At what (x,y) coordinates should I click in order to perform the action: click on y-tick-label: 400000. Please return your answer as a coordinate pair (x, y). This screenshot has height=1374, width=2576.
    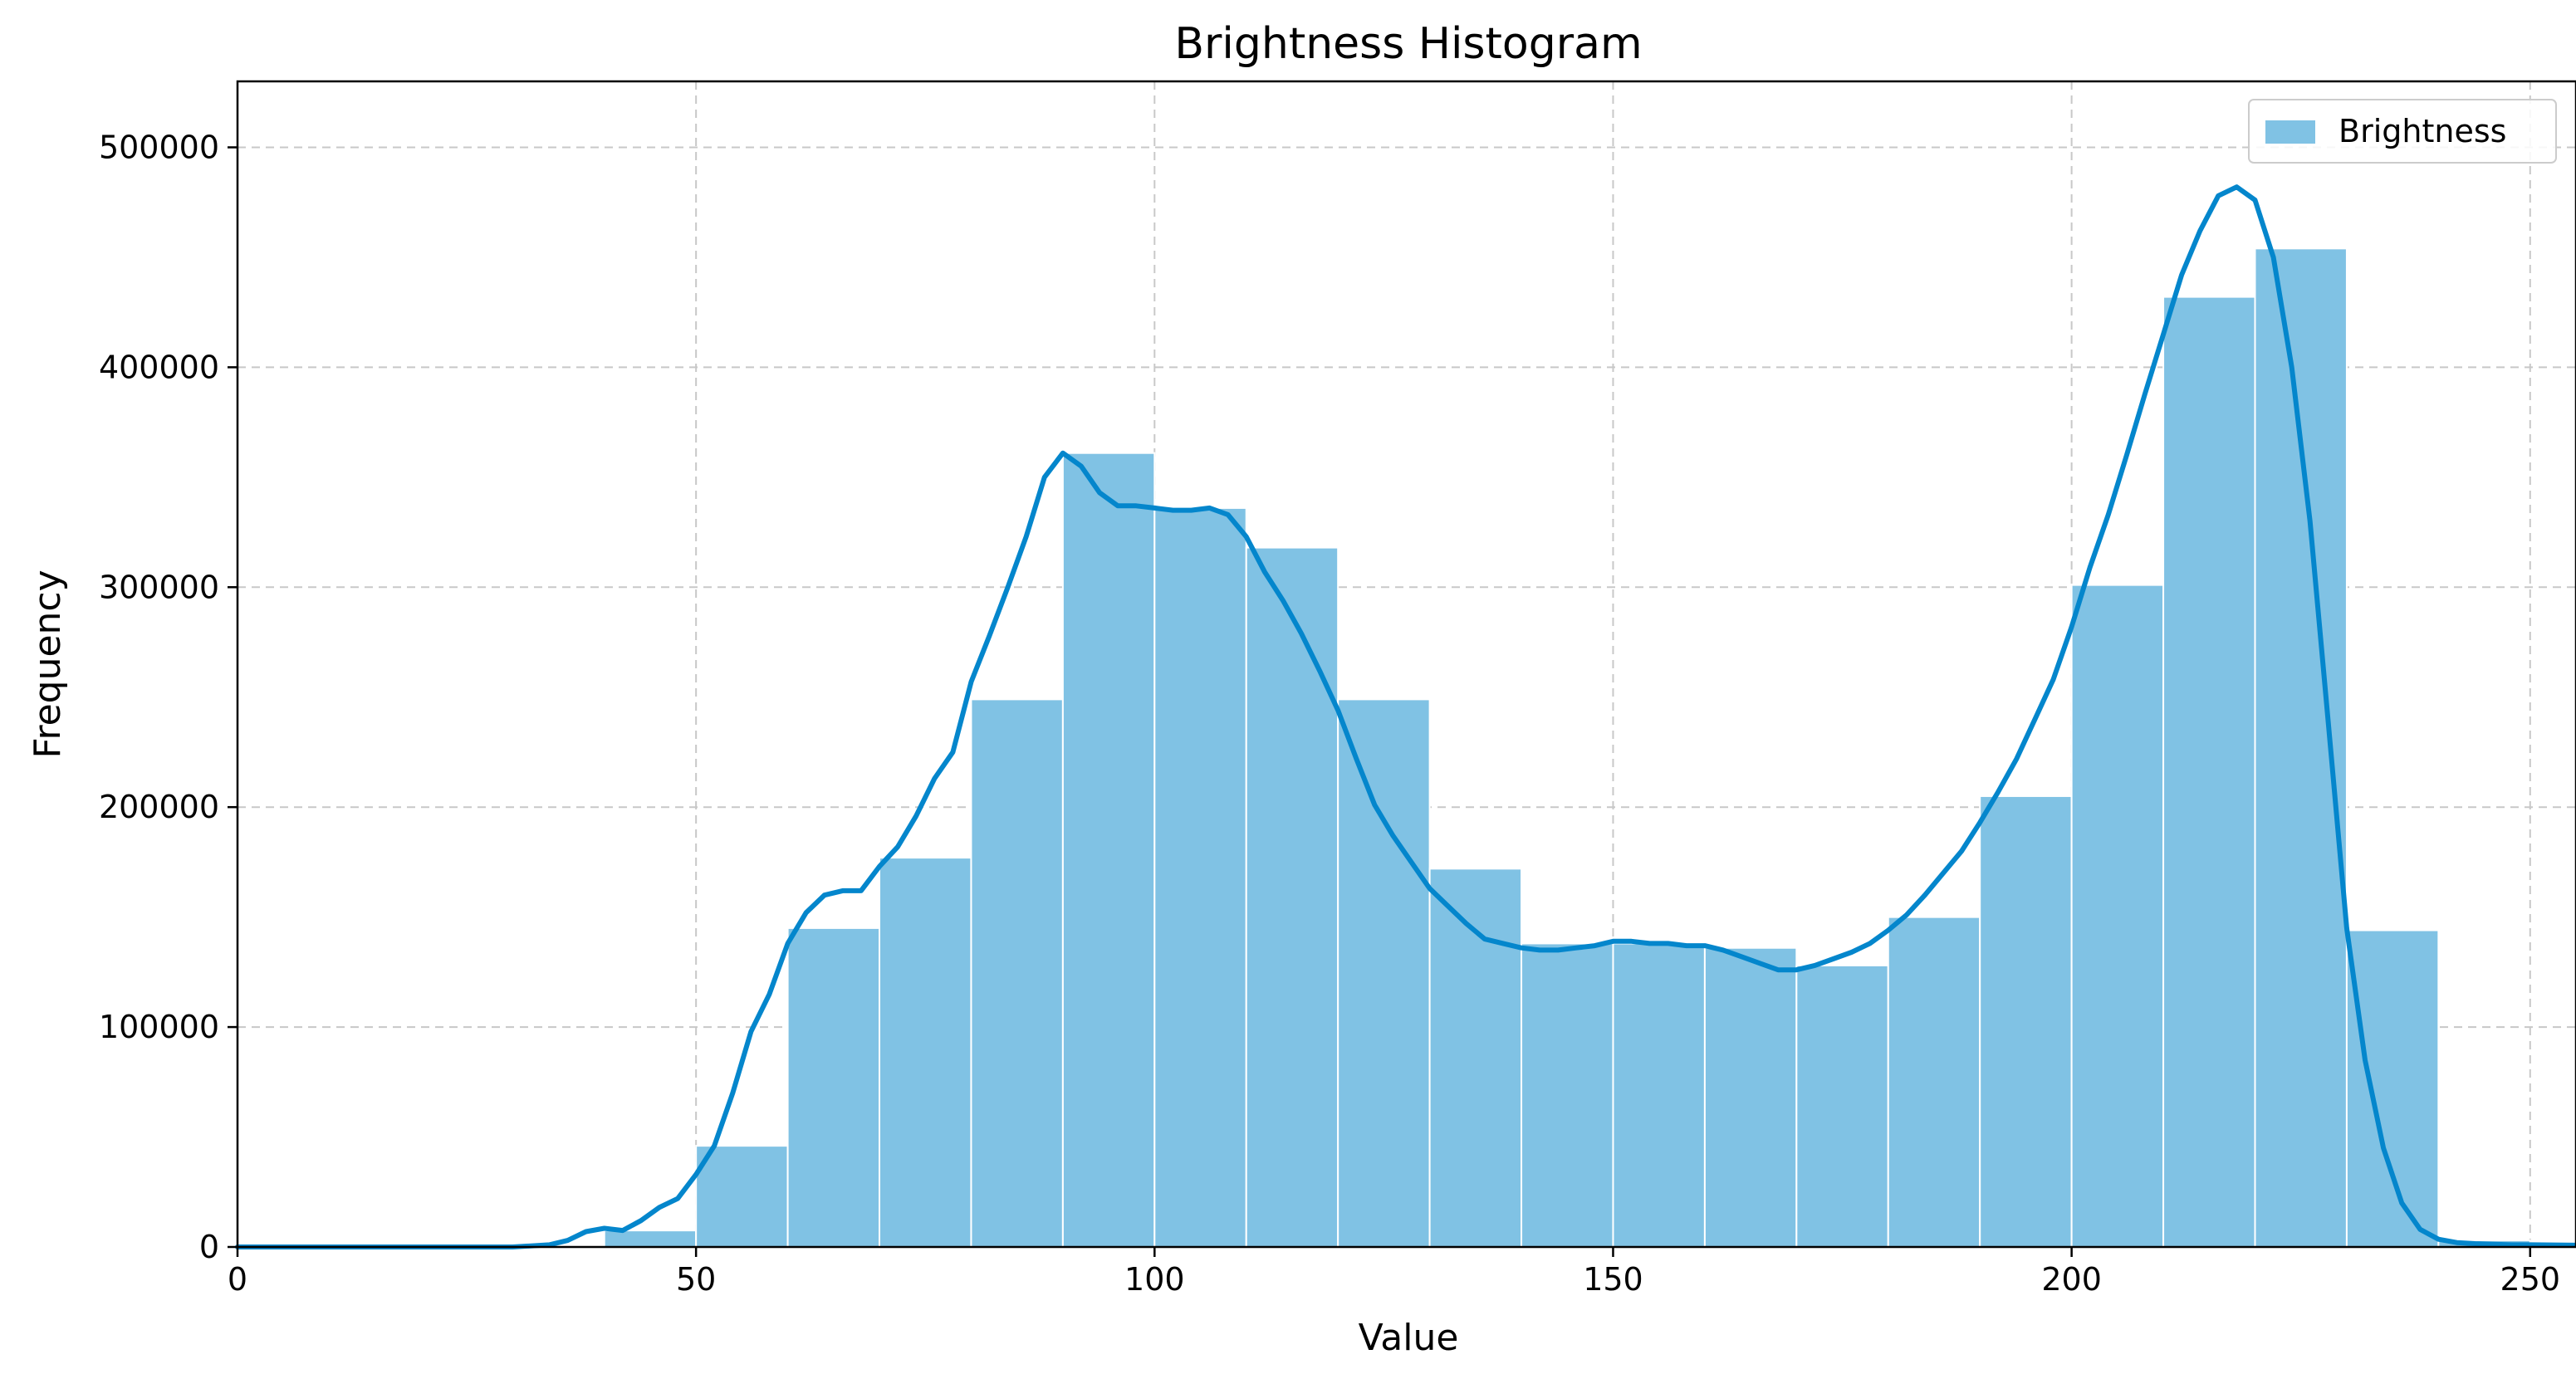
    Looking at the image, I should click on (159, 367).